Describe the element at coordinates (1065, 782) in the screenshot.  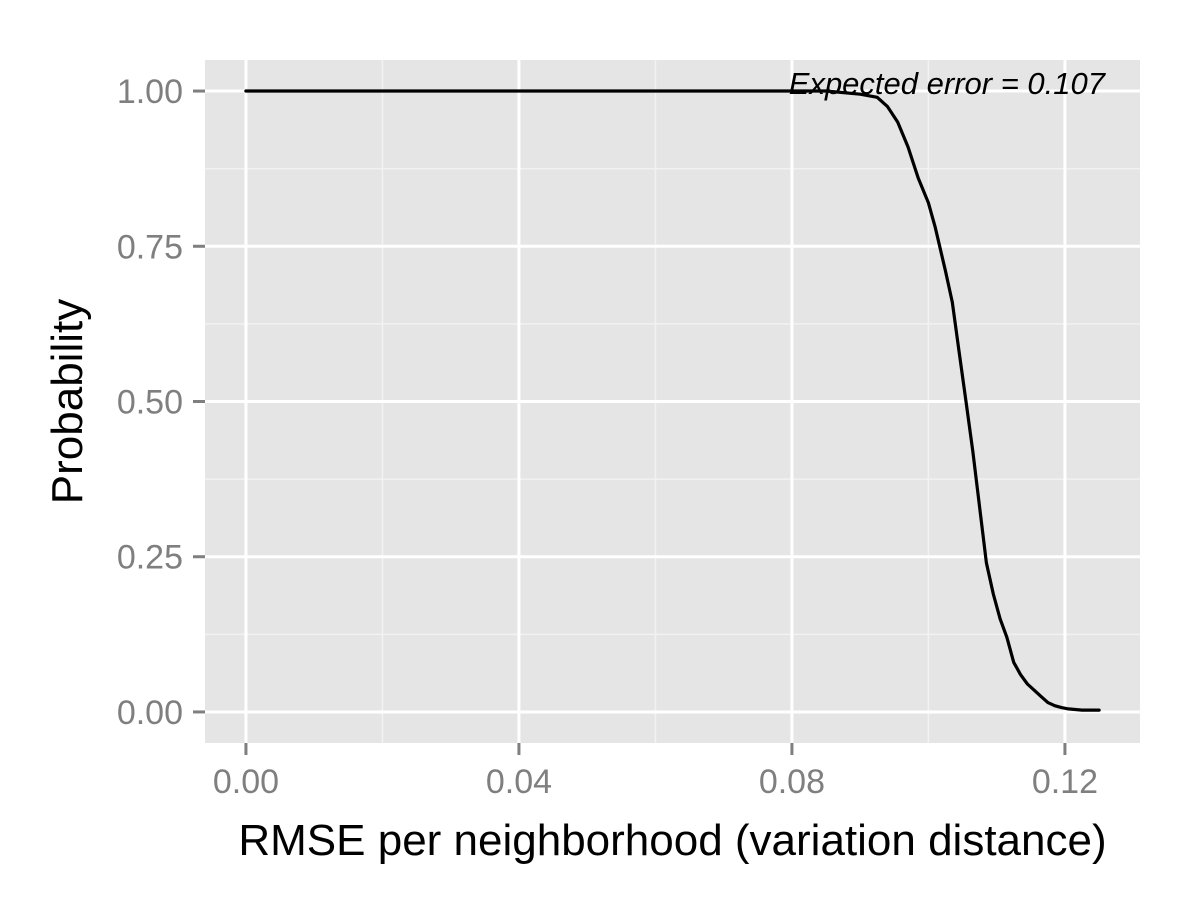
I see `x-tick-label-3: 0.12` at that location.